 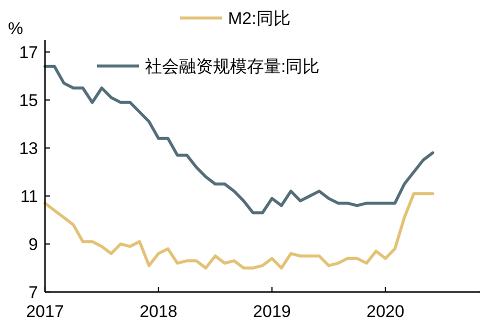 What do you see at coordinates (33, 244) in the screenshot?
I see `y-tick-label: 9` at bounding box center [33, 244].